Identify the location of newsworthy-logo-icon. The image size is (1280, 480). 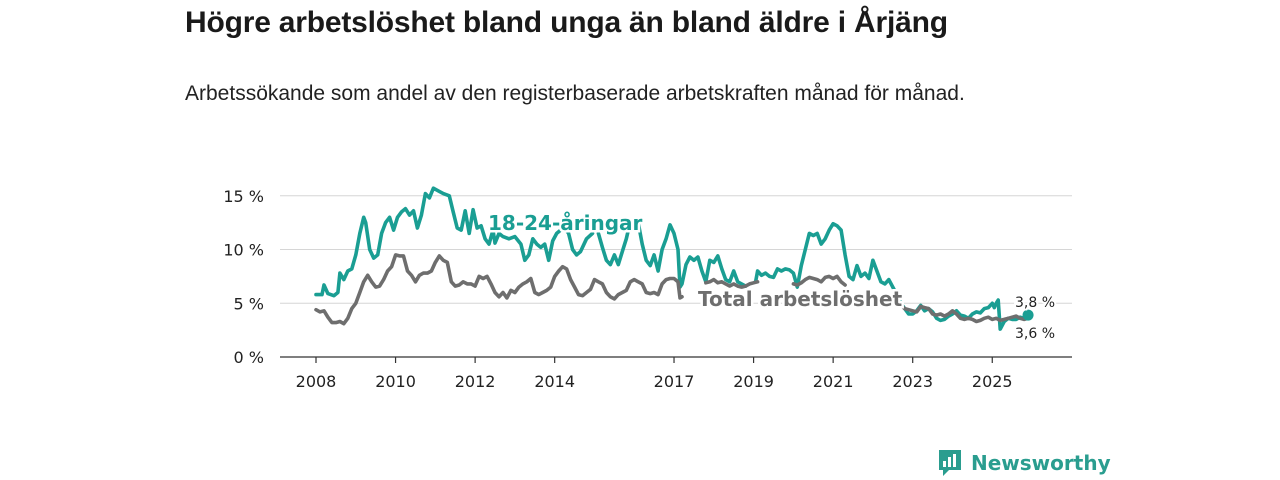
(950, 463).